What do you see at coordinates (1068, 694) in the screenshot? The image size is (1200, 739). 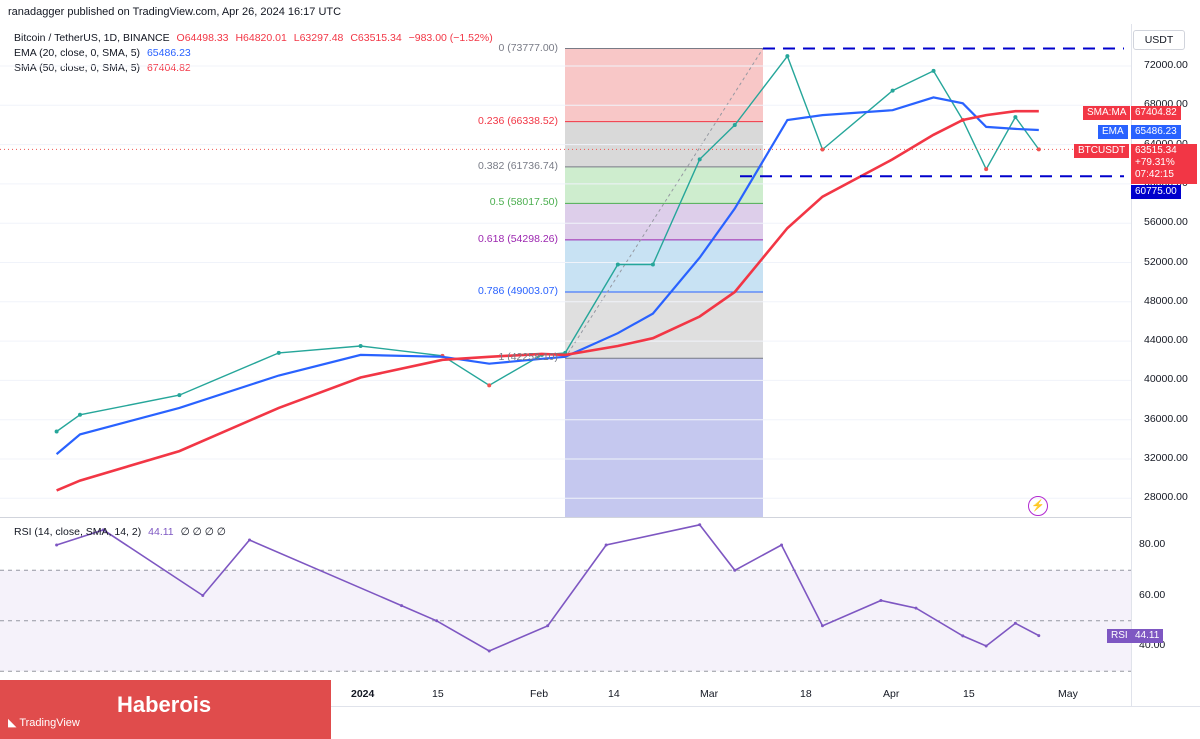 I see `time-tick-label: May` at bounding box center [1068, 694].